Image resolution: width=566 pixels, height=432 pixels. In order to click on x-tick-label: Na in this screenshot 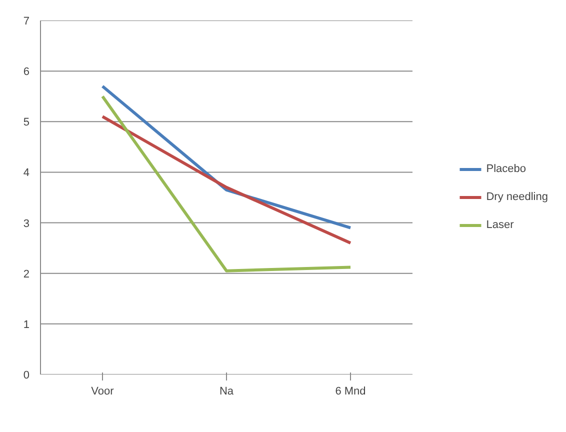, I will do `click(226, 392)`.